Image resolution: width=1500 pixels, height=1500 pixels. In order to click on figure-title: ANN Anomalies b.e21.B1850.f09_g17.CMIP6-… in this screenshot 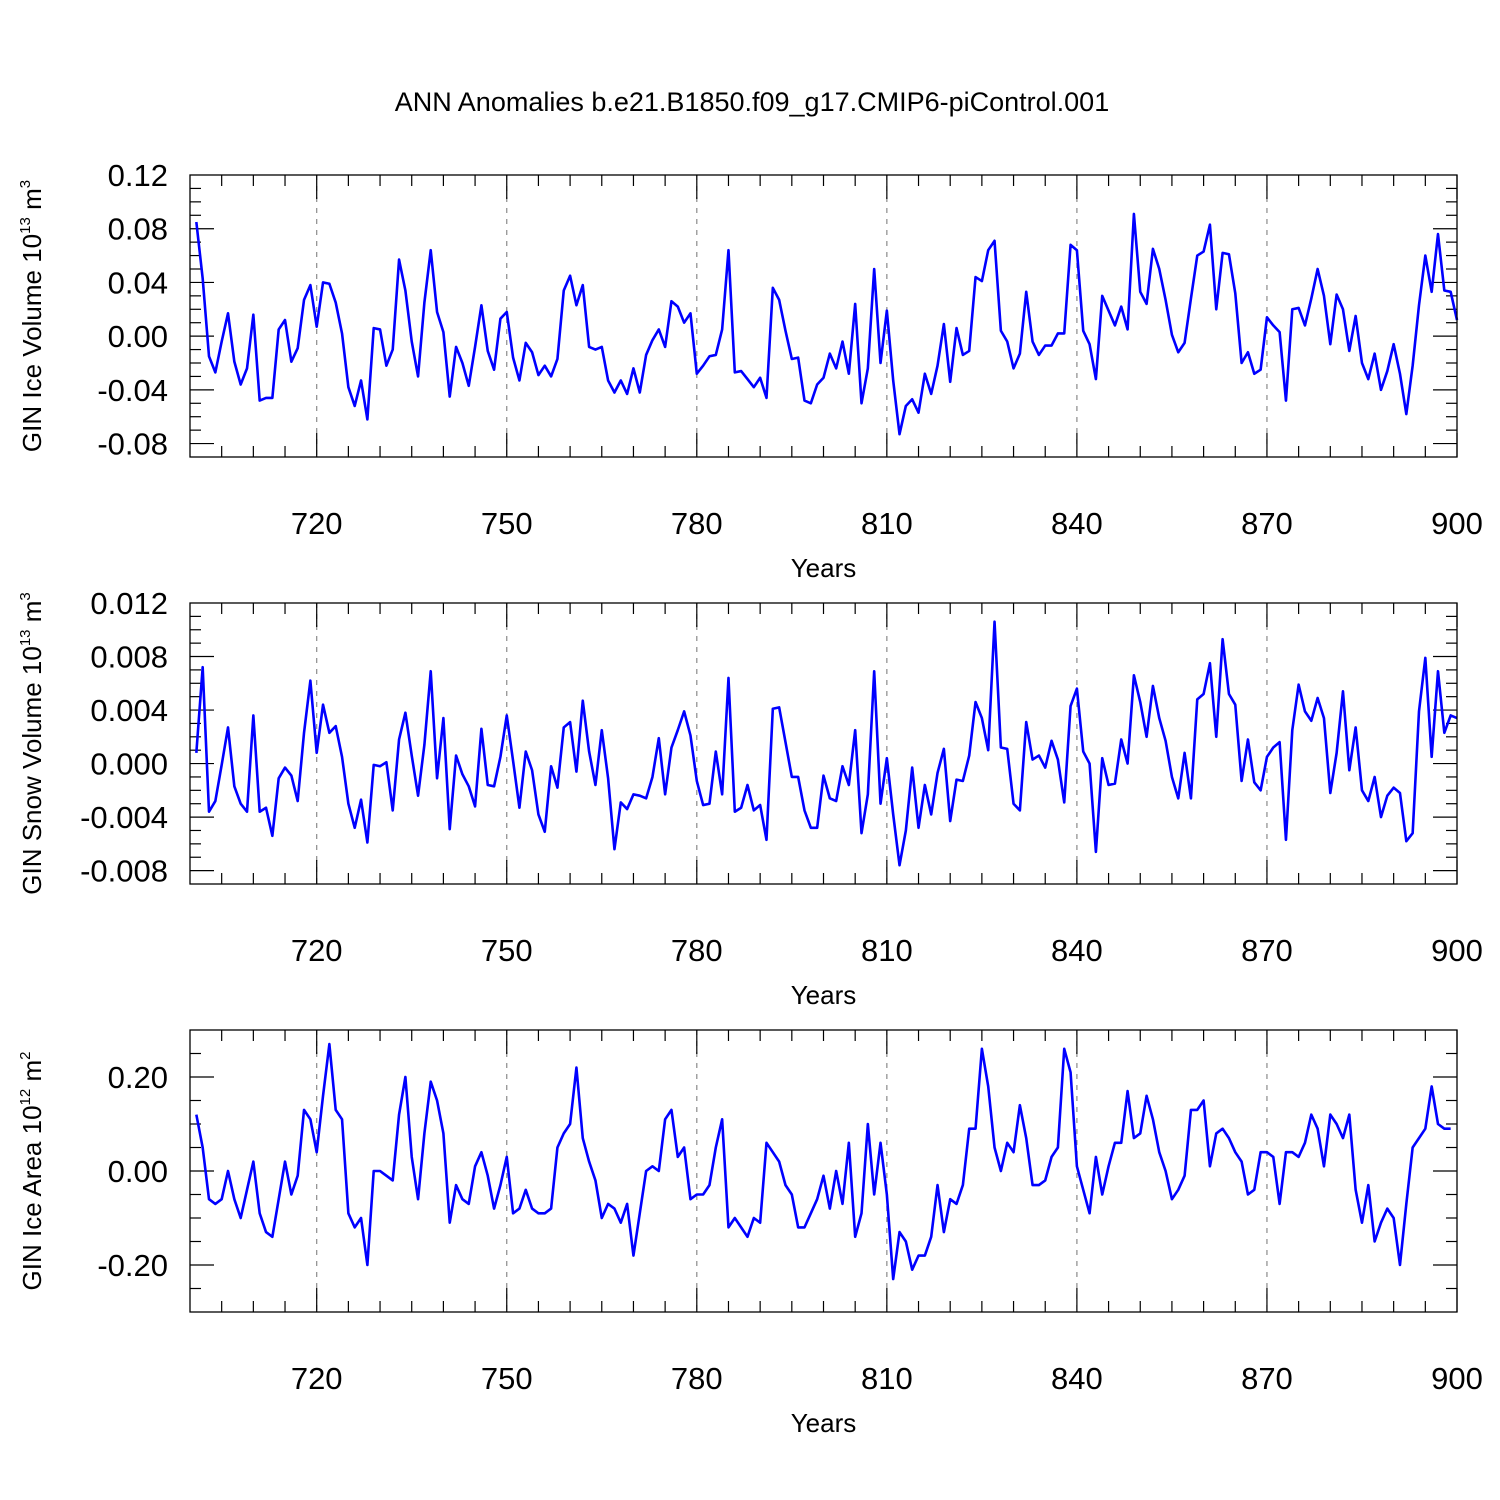, I will do `click(752, 102)`.